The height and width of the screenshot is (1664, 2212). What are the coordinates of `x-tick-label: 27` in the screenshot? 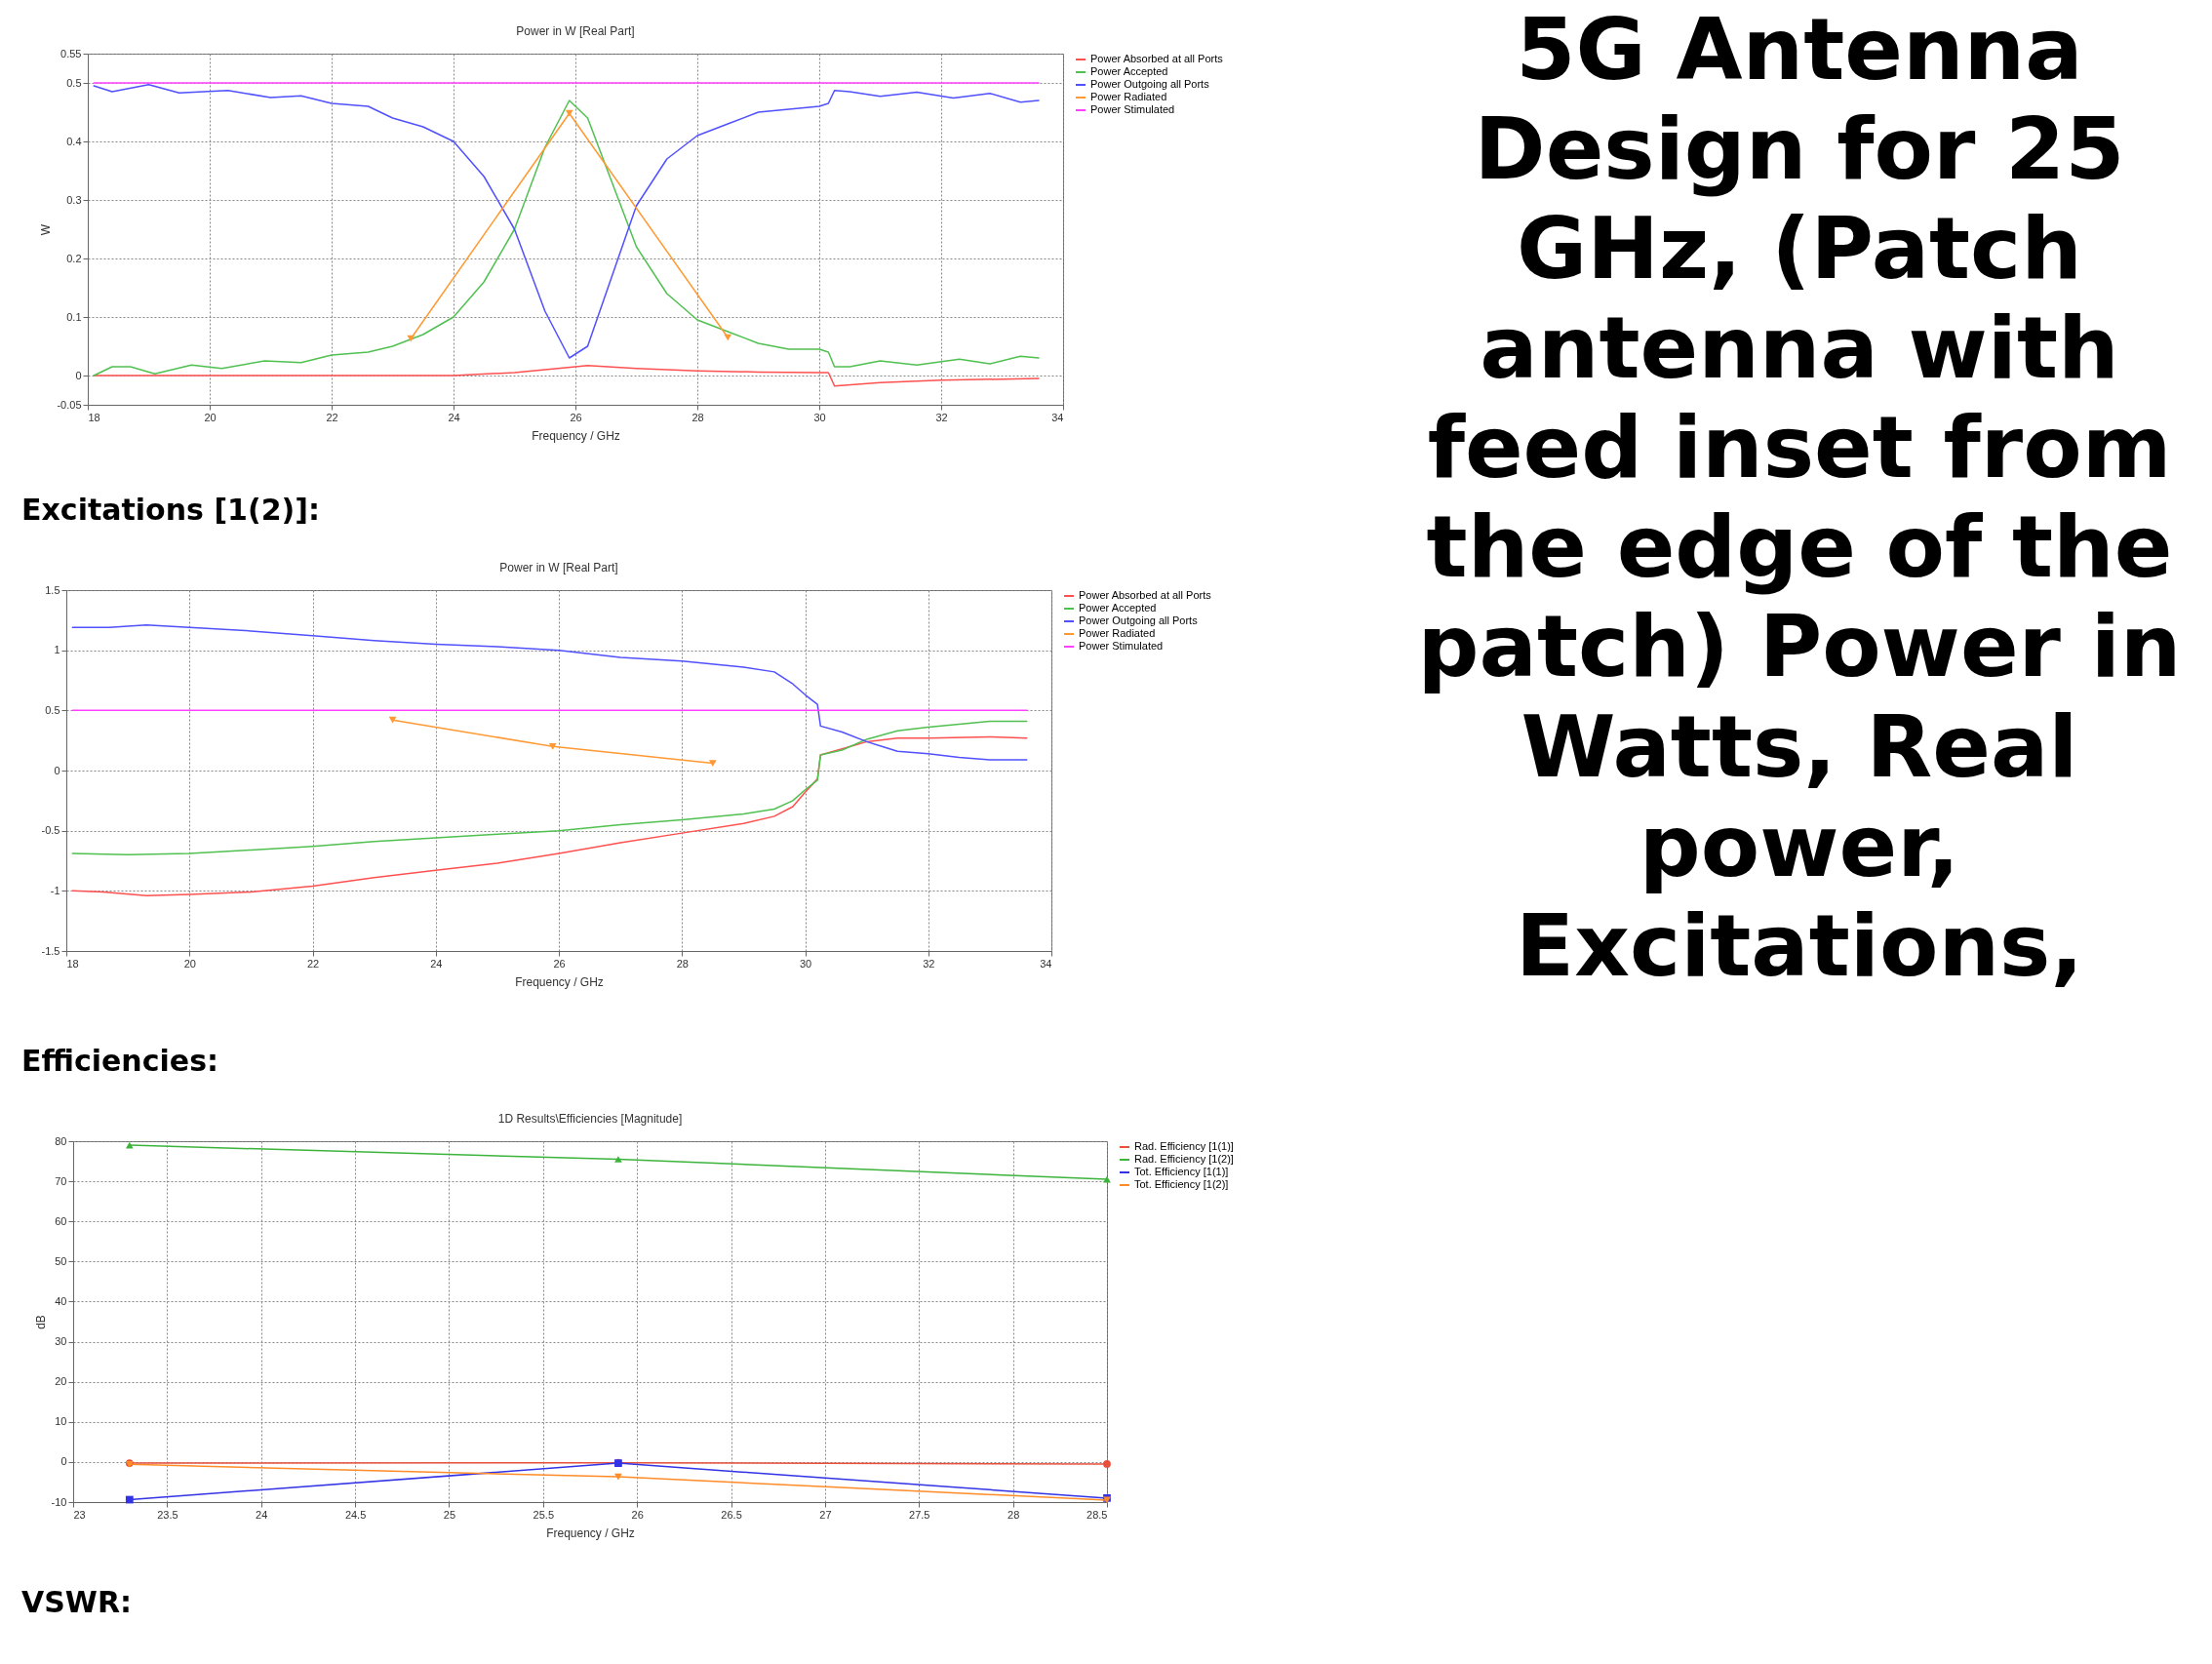 It's located at (825, 1514).